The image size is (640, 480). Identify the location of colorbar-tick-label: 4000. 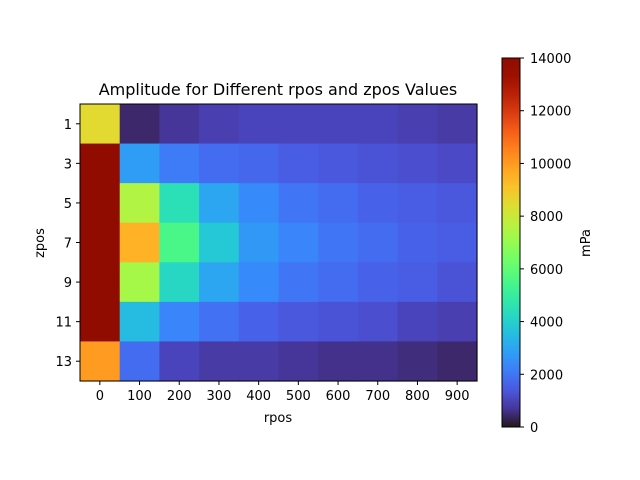
(546, 323).